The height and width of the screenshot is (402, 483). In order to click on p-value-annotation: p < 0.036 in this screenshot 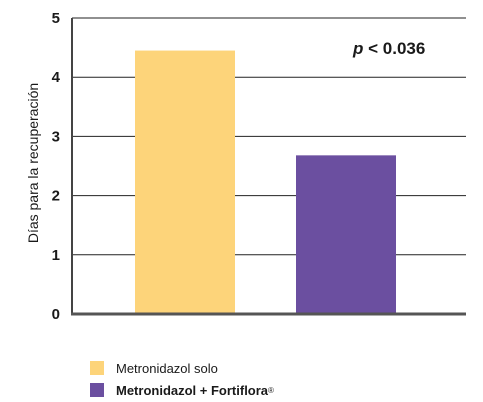, I will do `click(388, 48)`.